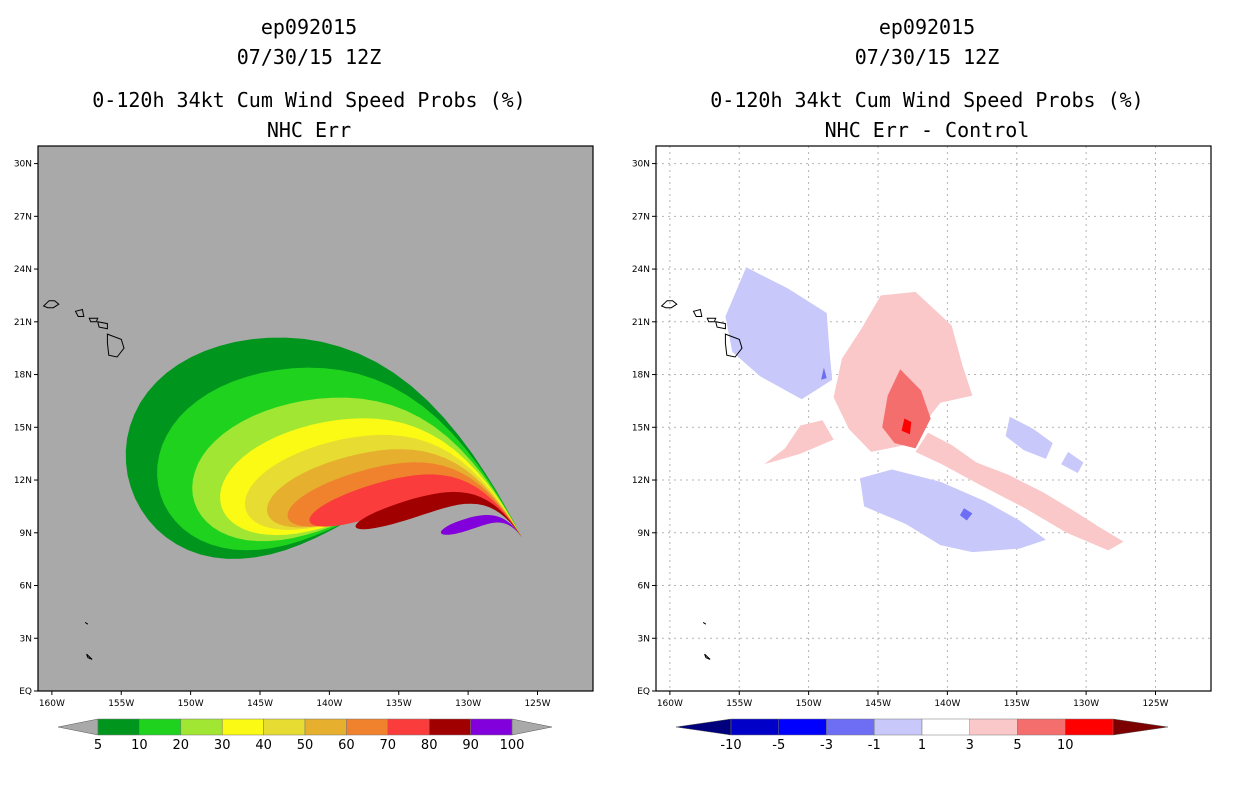  Describe the element at coordinates (826, 745) in the screenshot. I see `colorbar-label: -3` at that location.